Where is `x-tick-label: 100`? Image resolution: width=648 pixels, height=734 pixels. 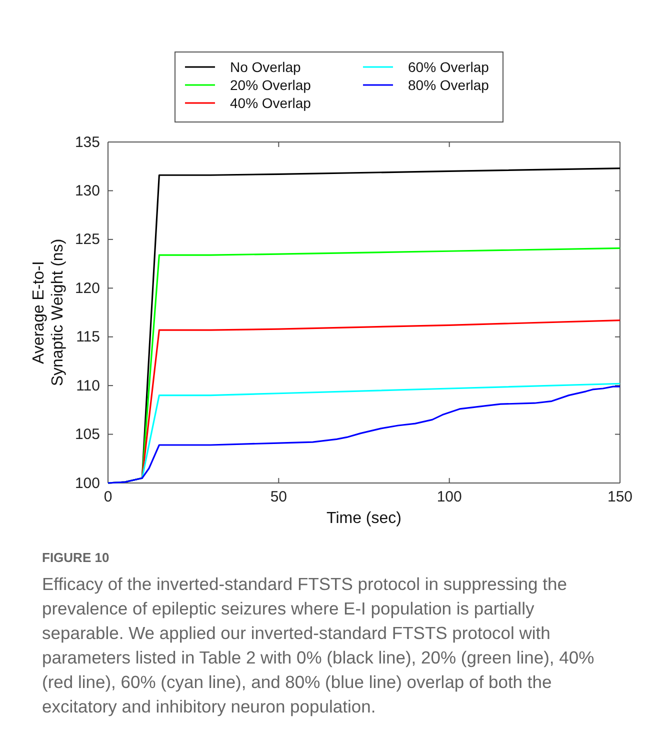
x-tick-label: 100 is located at coordinates (449, 497).